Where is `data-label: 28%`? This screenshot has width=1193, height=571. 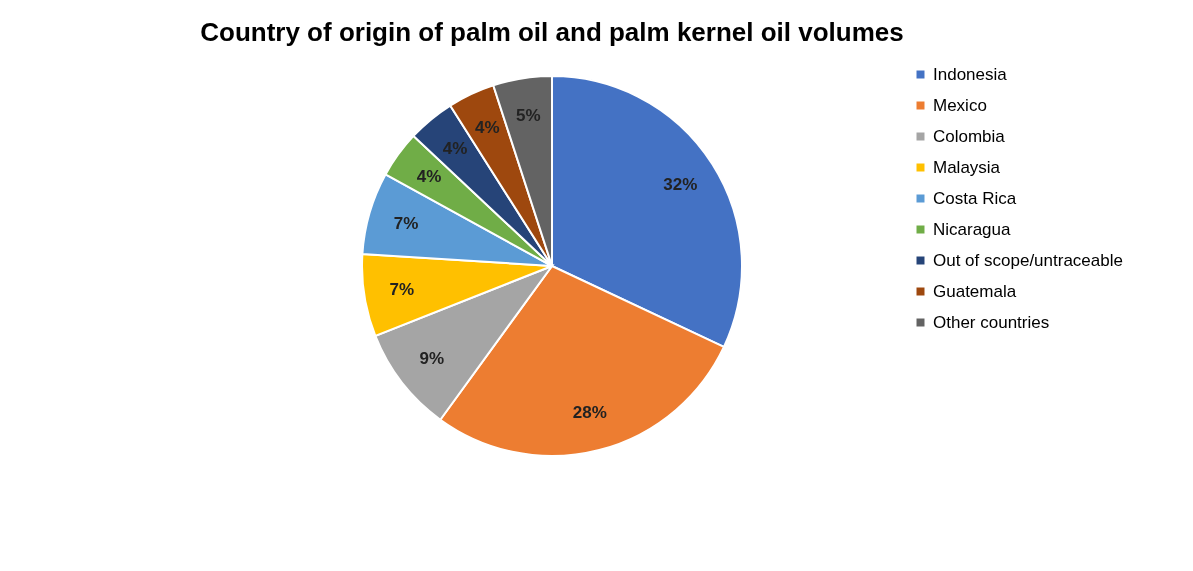
data-label: 28% is located at coordinates (589, 413).